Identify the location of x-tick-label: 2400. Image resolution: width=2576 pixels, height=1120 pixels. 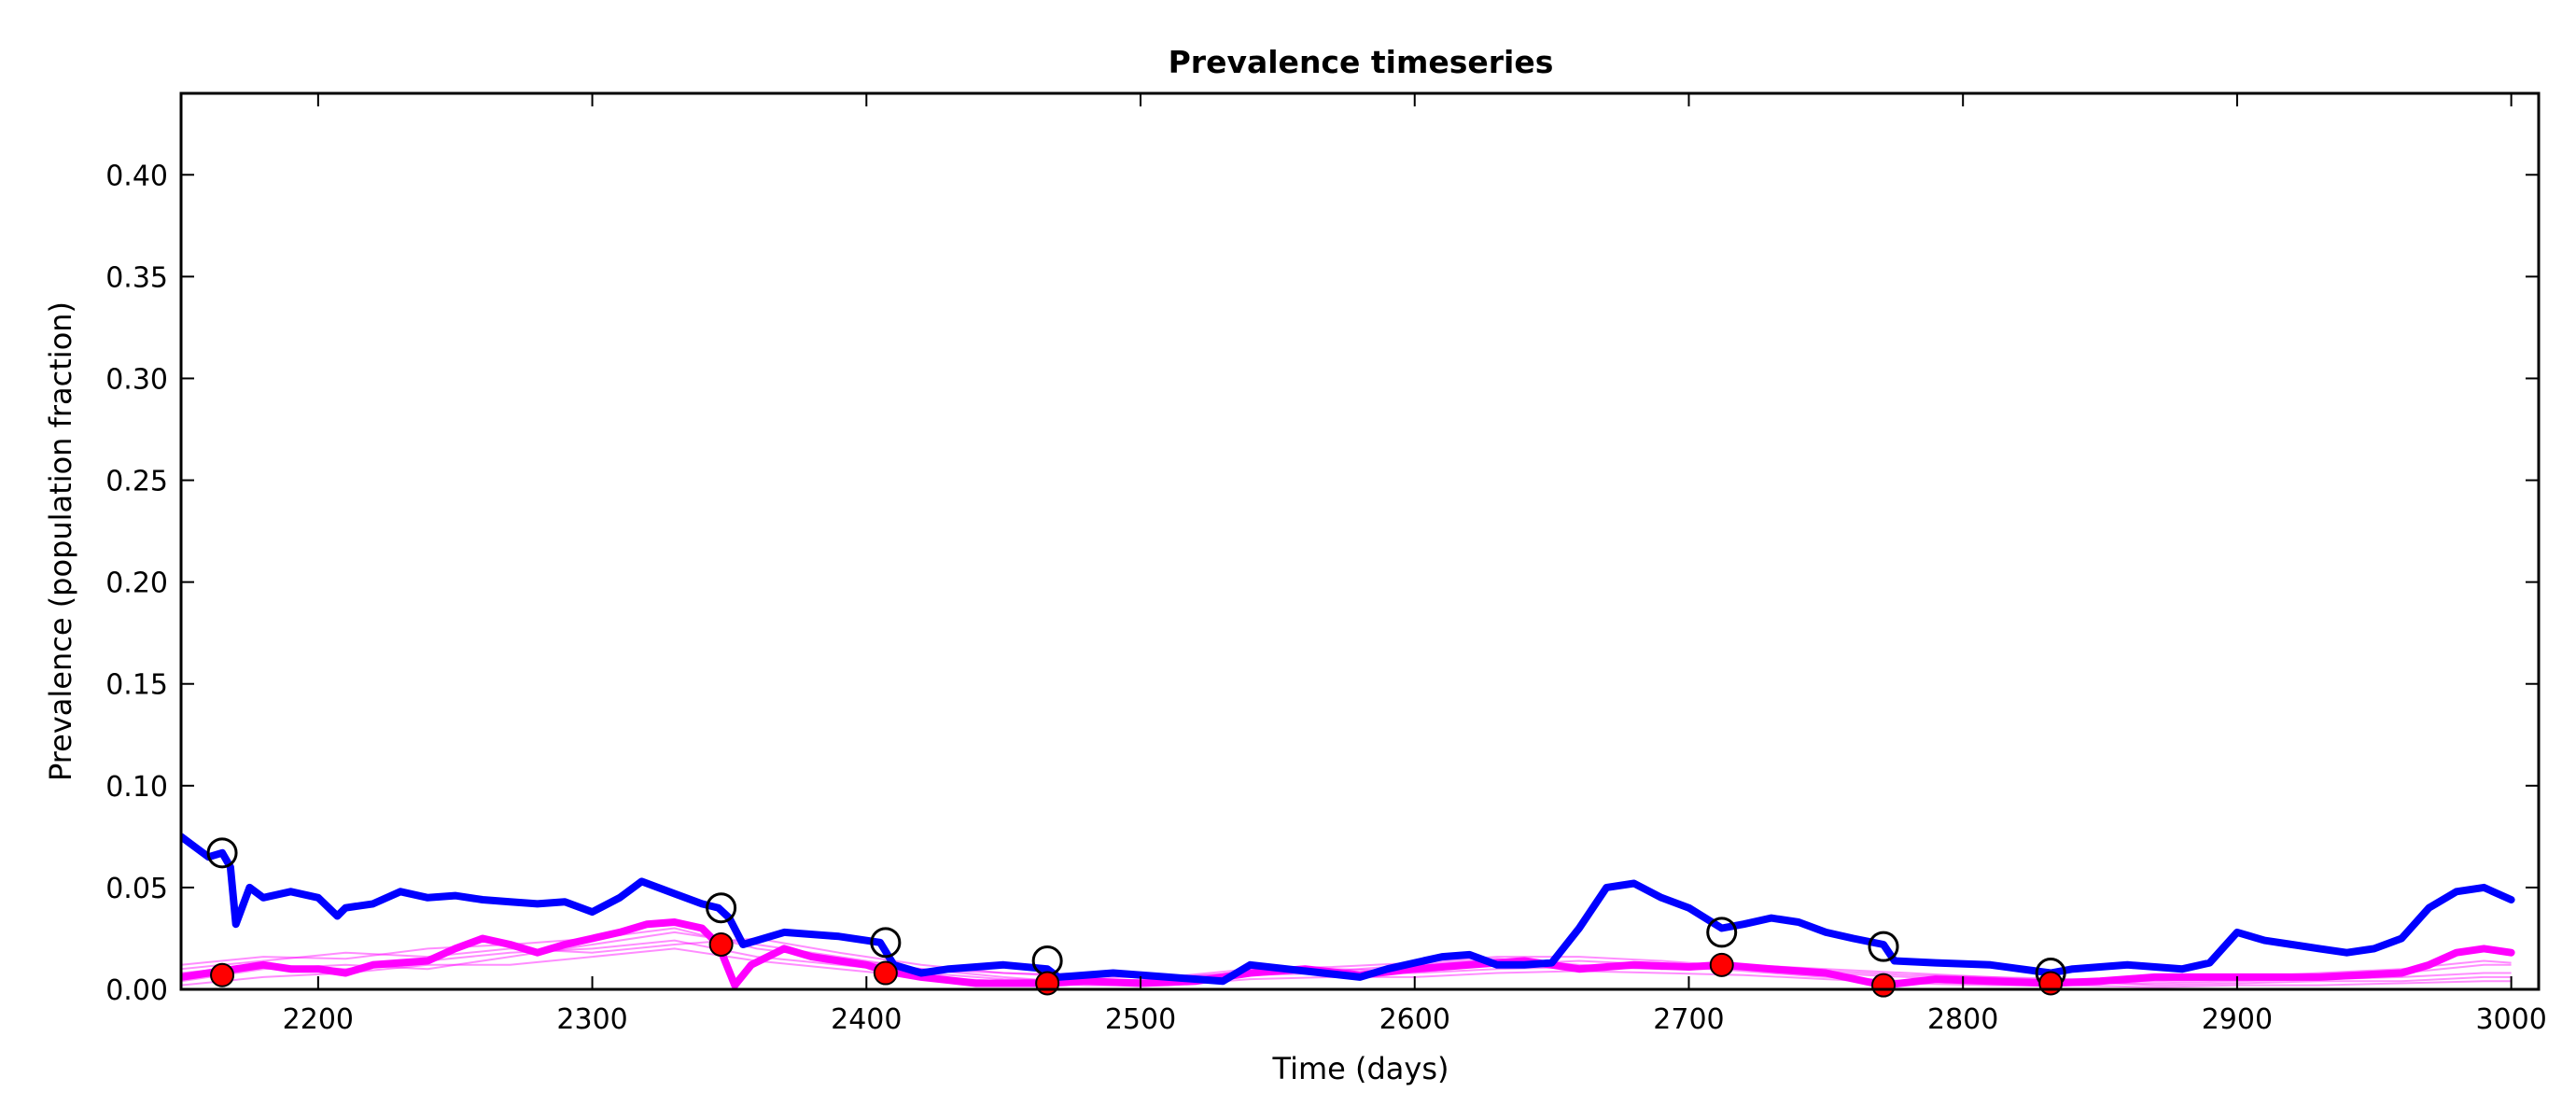
(866, 1019).